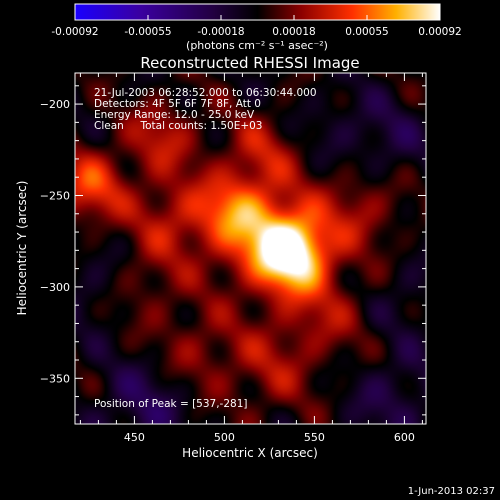 The width and height of the screenshot is (500, 500). I want to click on colorbar-tick-label: 0.00018, so click(293, 32).